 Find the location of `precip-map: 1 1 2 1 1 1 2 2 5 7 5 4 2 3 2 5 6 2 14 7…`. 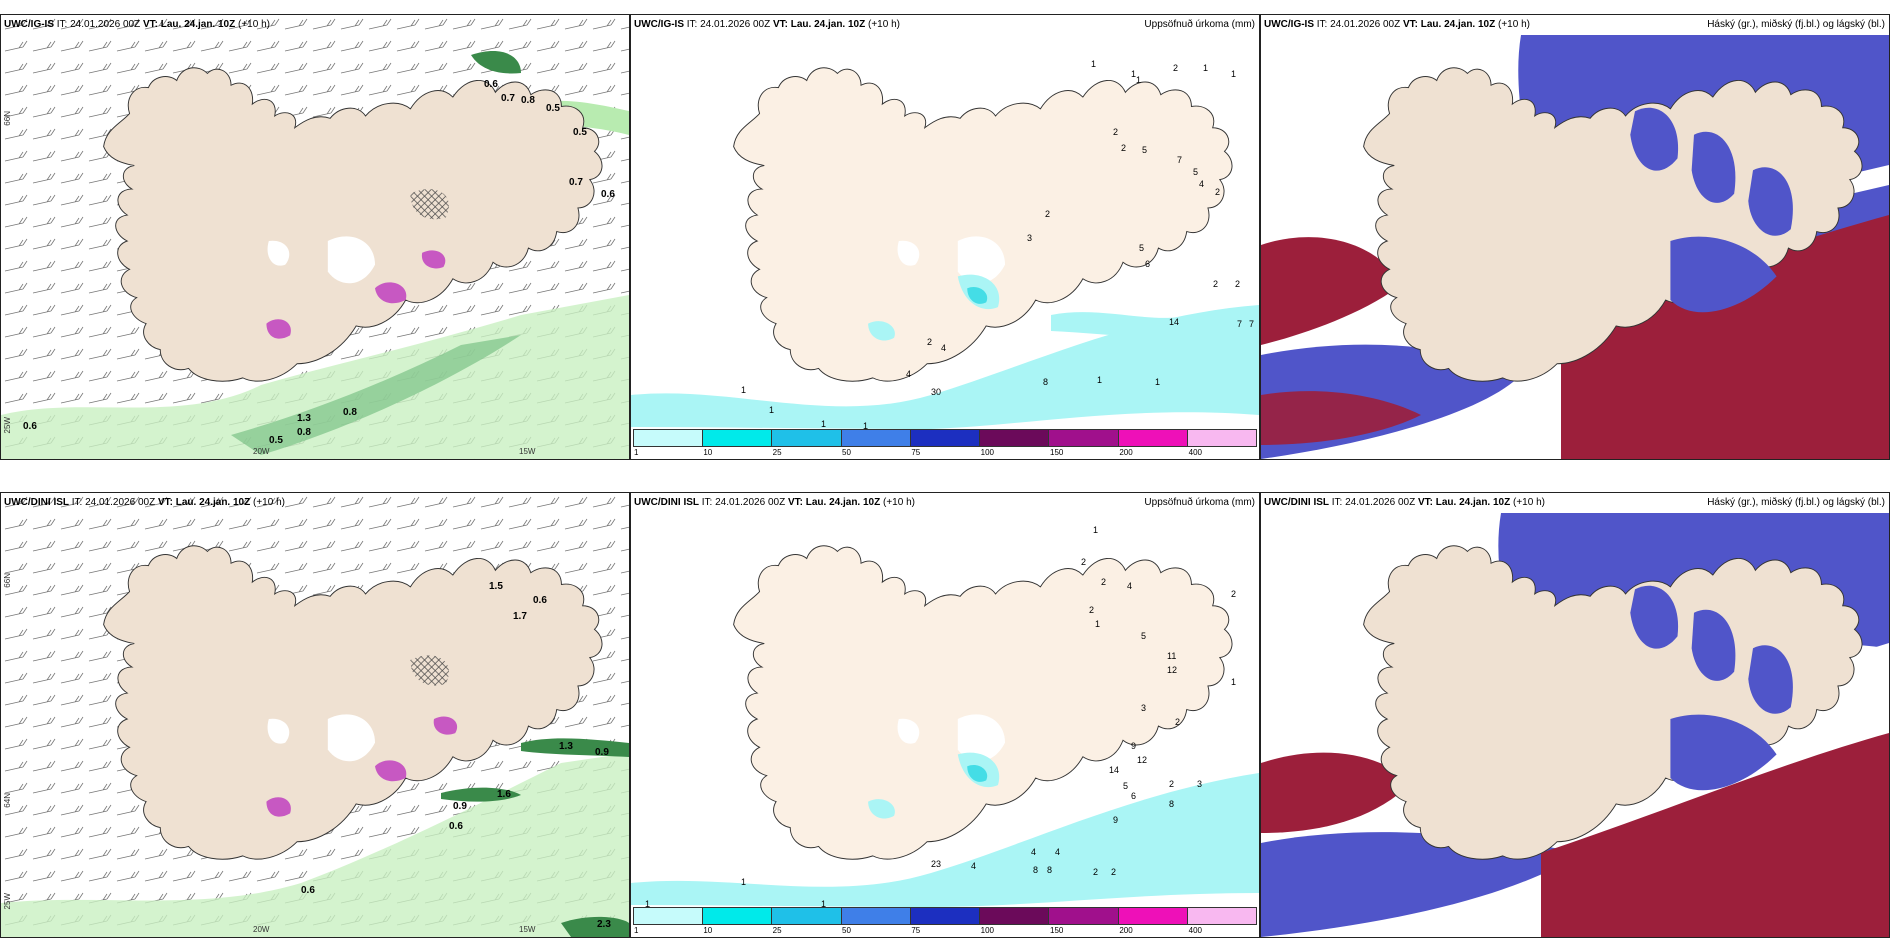

precip-map: 1 1 2 1 1 1 2 2 5 7 5 4 2 3 2 5 6 2 14 7… is located at coordinates (945, 245).